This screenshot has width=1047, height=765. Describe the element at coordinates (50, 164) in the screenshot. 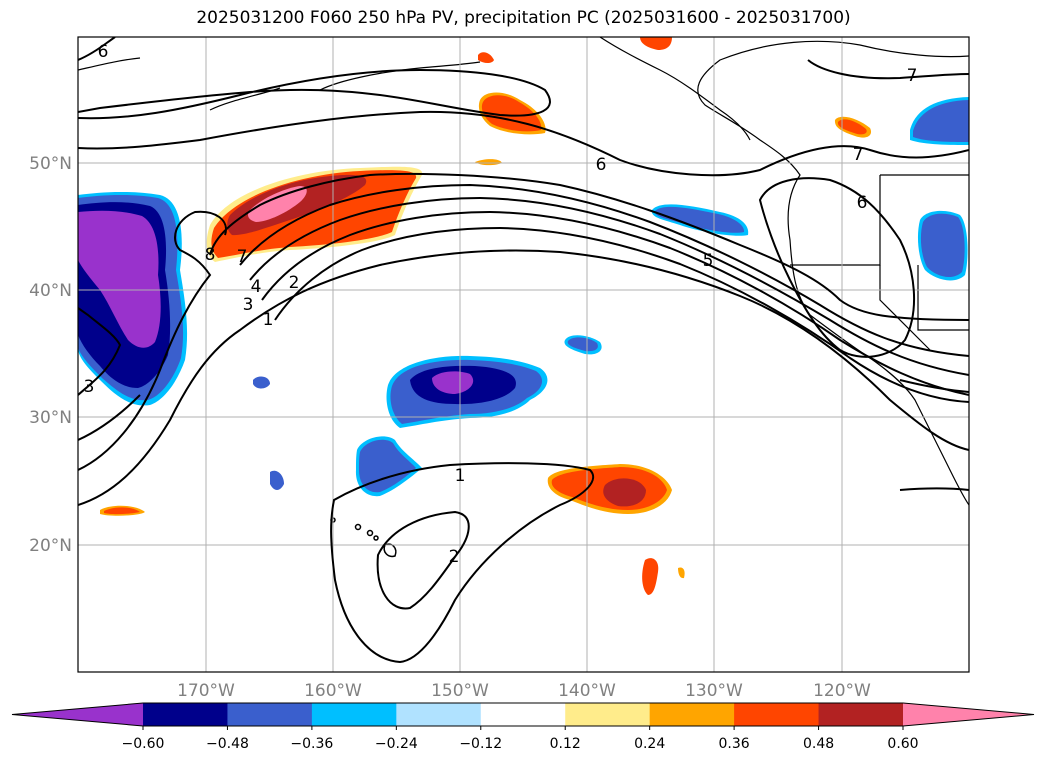

I see `lat-label: 50°N` at that location.